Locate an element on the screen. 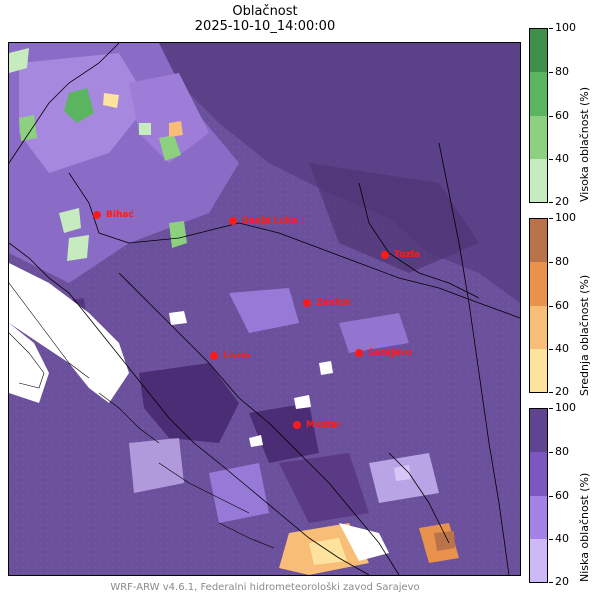 This screenshot has width=600, height=600. colorbar-label: Visoka oblačnost (%) is located at coordinates (584, 144).